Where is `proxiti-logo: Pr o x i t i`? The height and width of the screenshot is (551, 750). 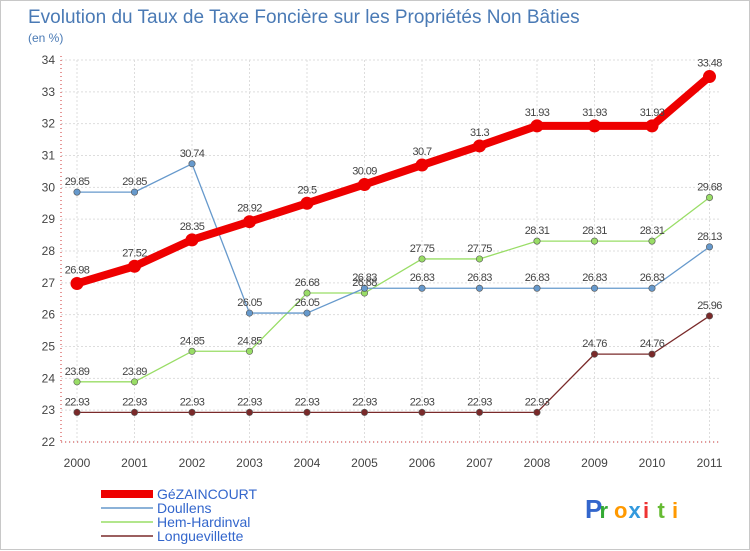 proxiti-logo: Pr o x i t i is located at coordinates (631, 509).